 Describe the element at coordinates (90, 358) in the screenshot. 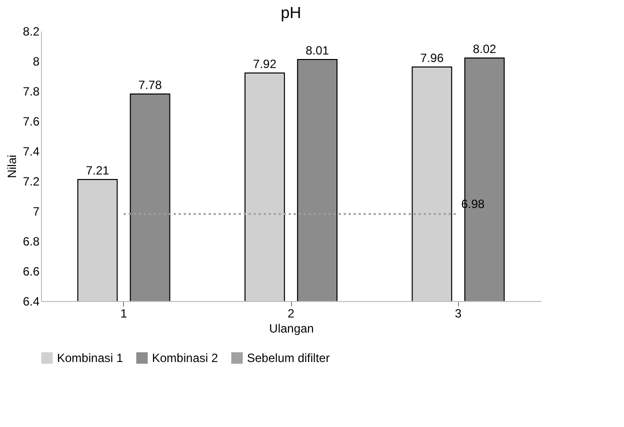

I see `legend-label: Kombinasi 1` at that location.